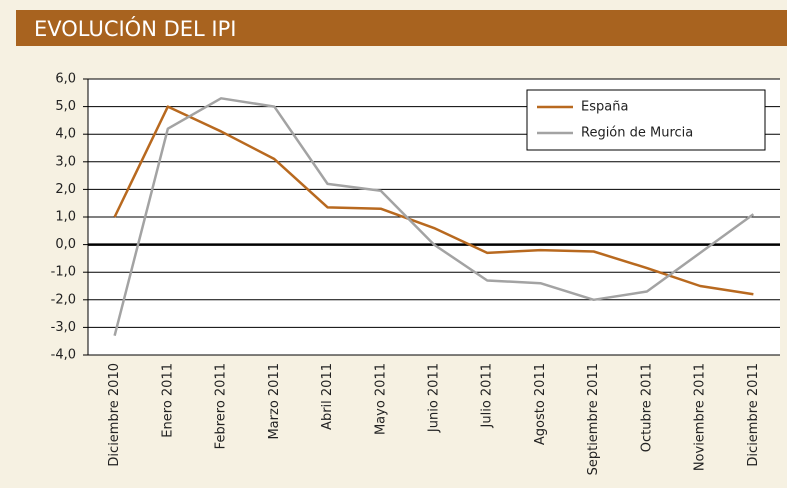 Image resolution: width=787 pixels, height=488 pixels. Describe the element at coordinates (65, 106) in the screenshot. I see `y-tick-label: 5,0` at that location.